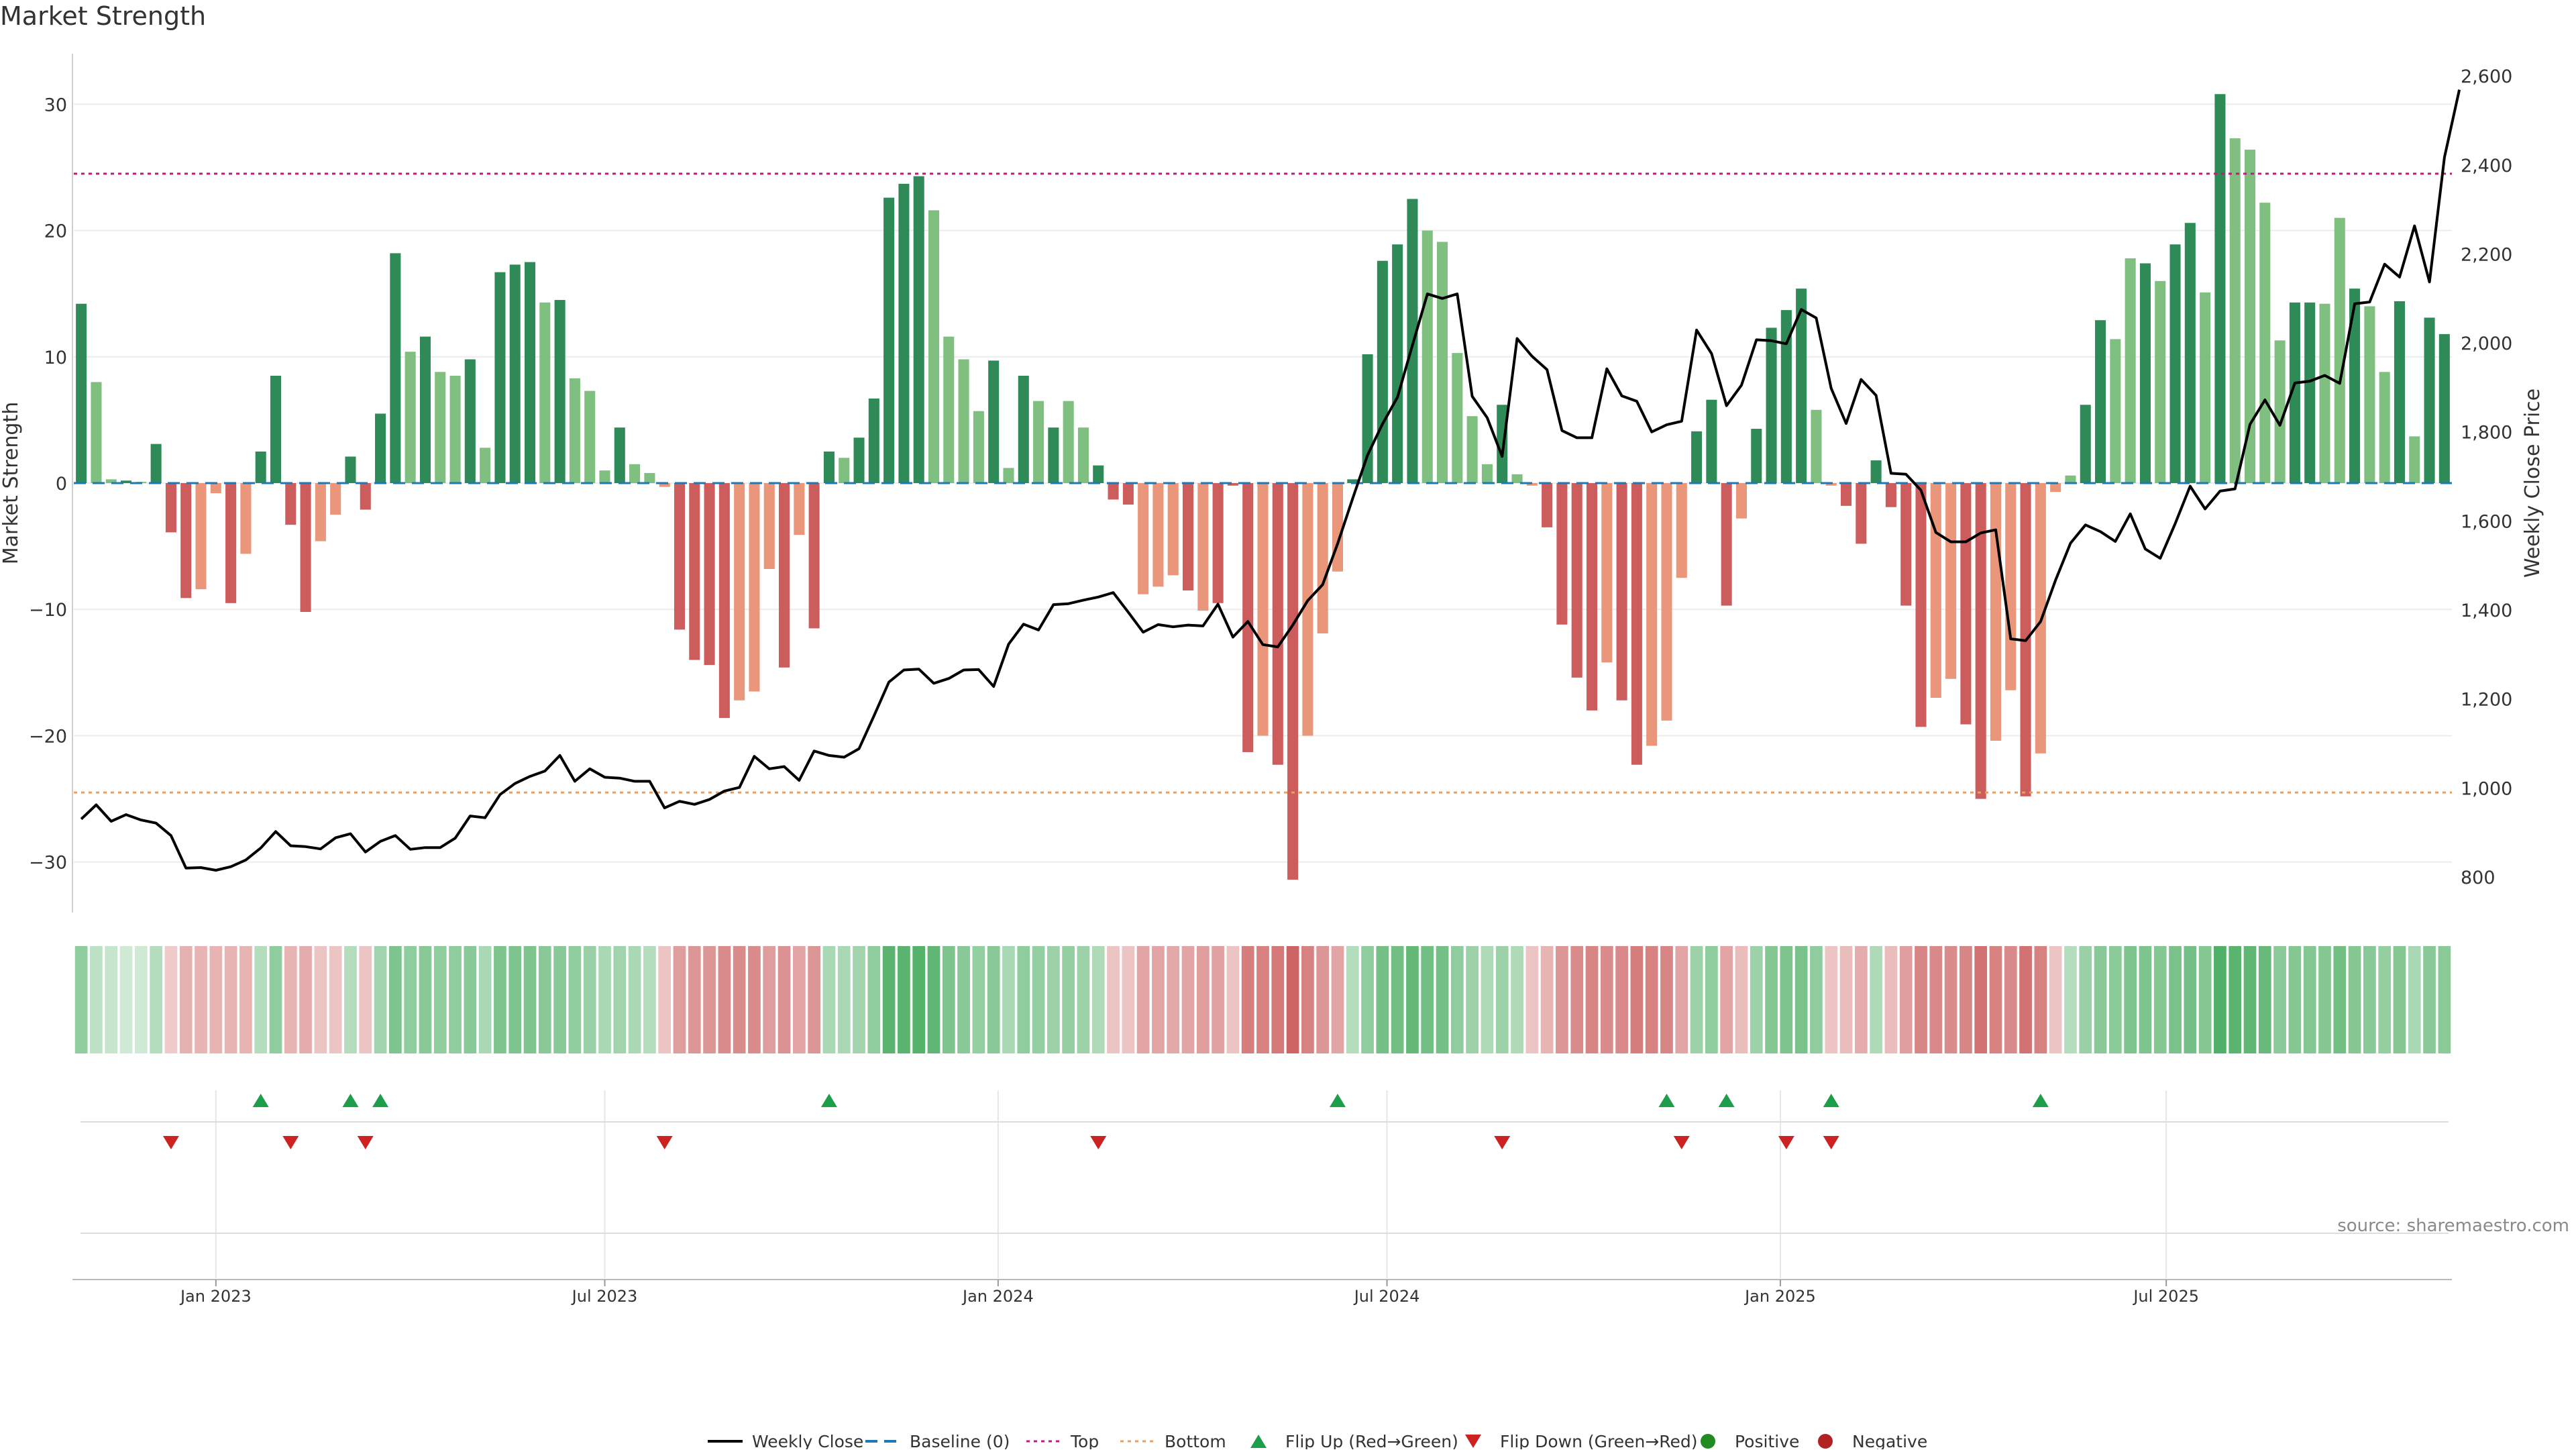  I want to click on legend-label: Baseline (0), so click(960, 1440).